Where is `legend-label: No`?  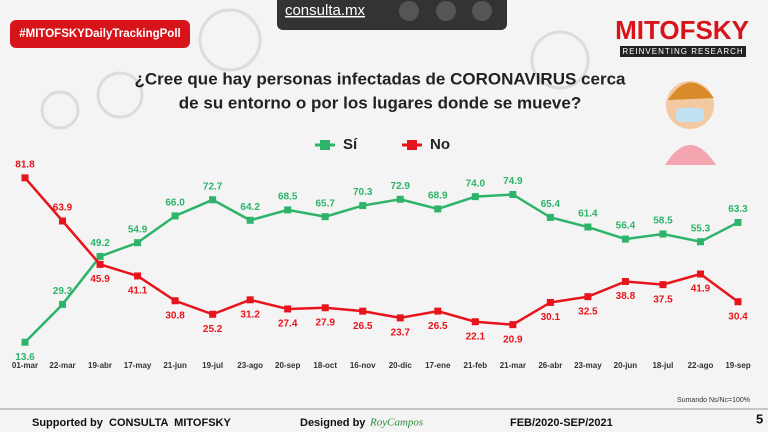 legend-label: No is located at coordinates (440, 144).